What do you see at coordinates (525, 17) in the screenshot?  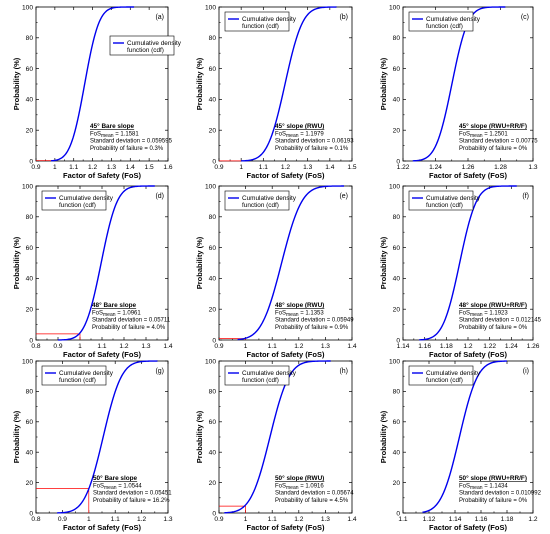 I see `panel-label: (c)` at bounding box center [525, 17].